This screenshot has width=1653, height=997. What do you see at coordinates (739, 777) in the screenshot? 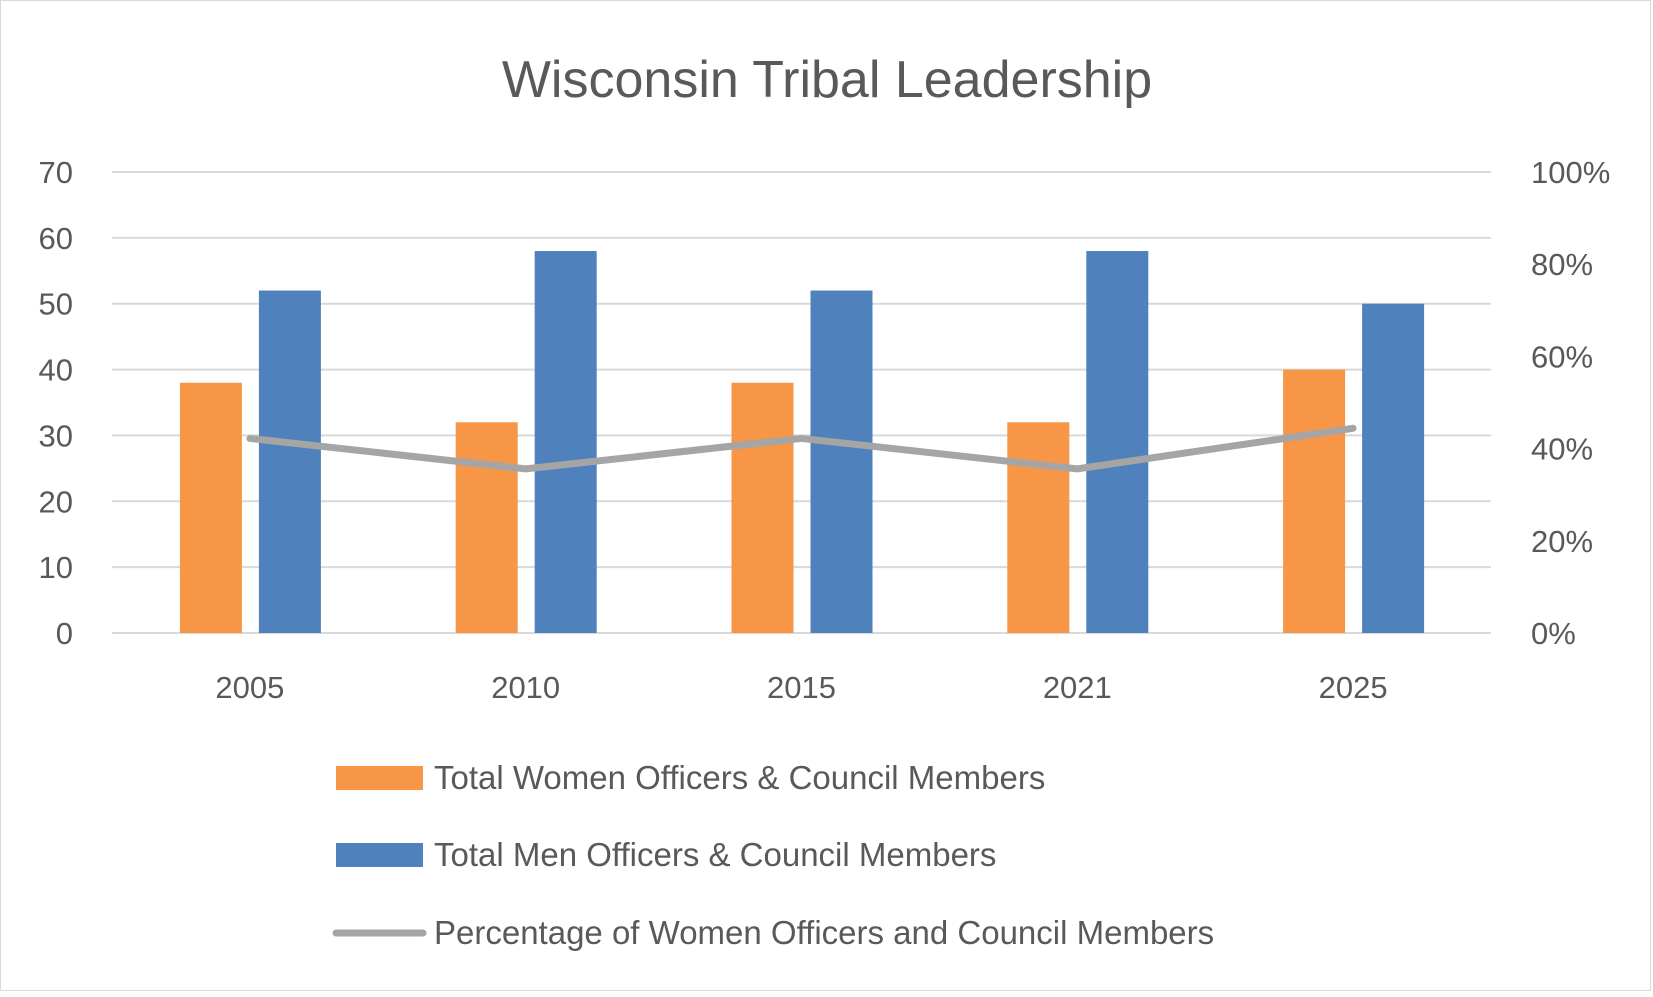
I see `legend-label: Total Women Officers & Council Members` at bounding box center [739, 777].